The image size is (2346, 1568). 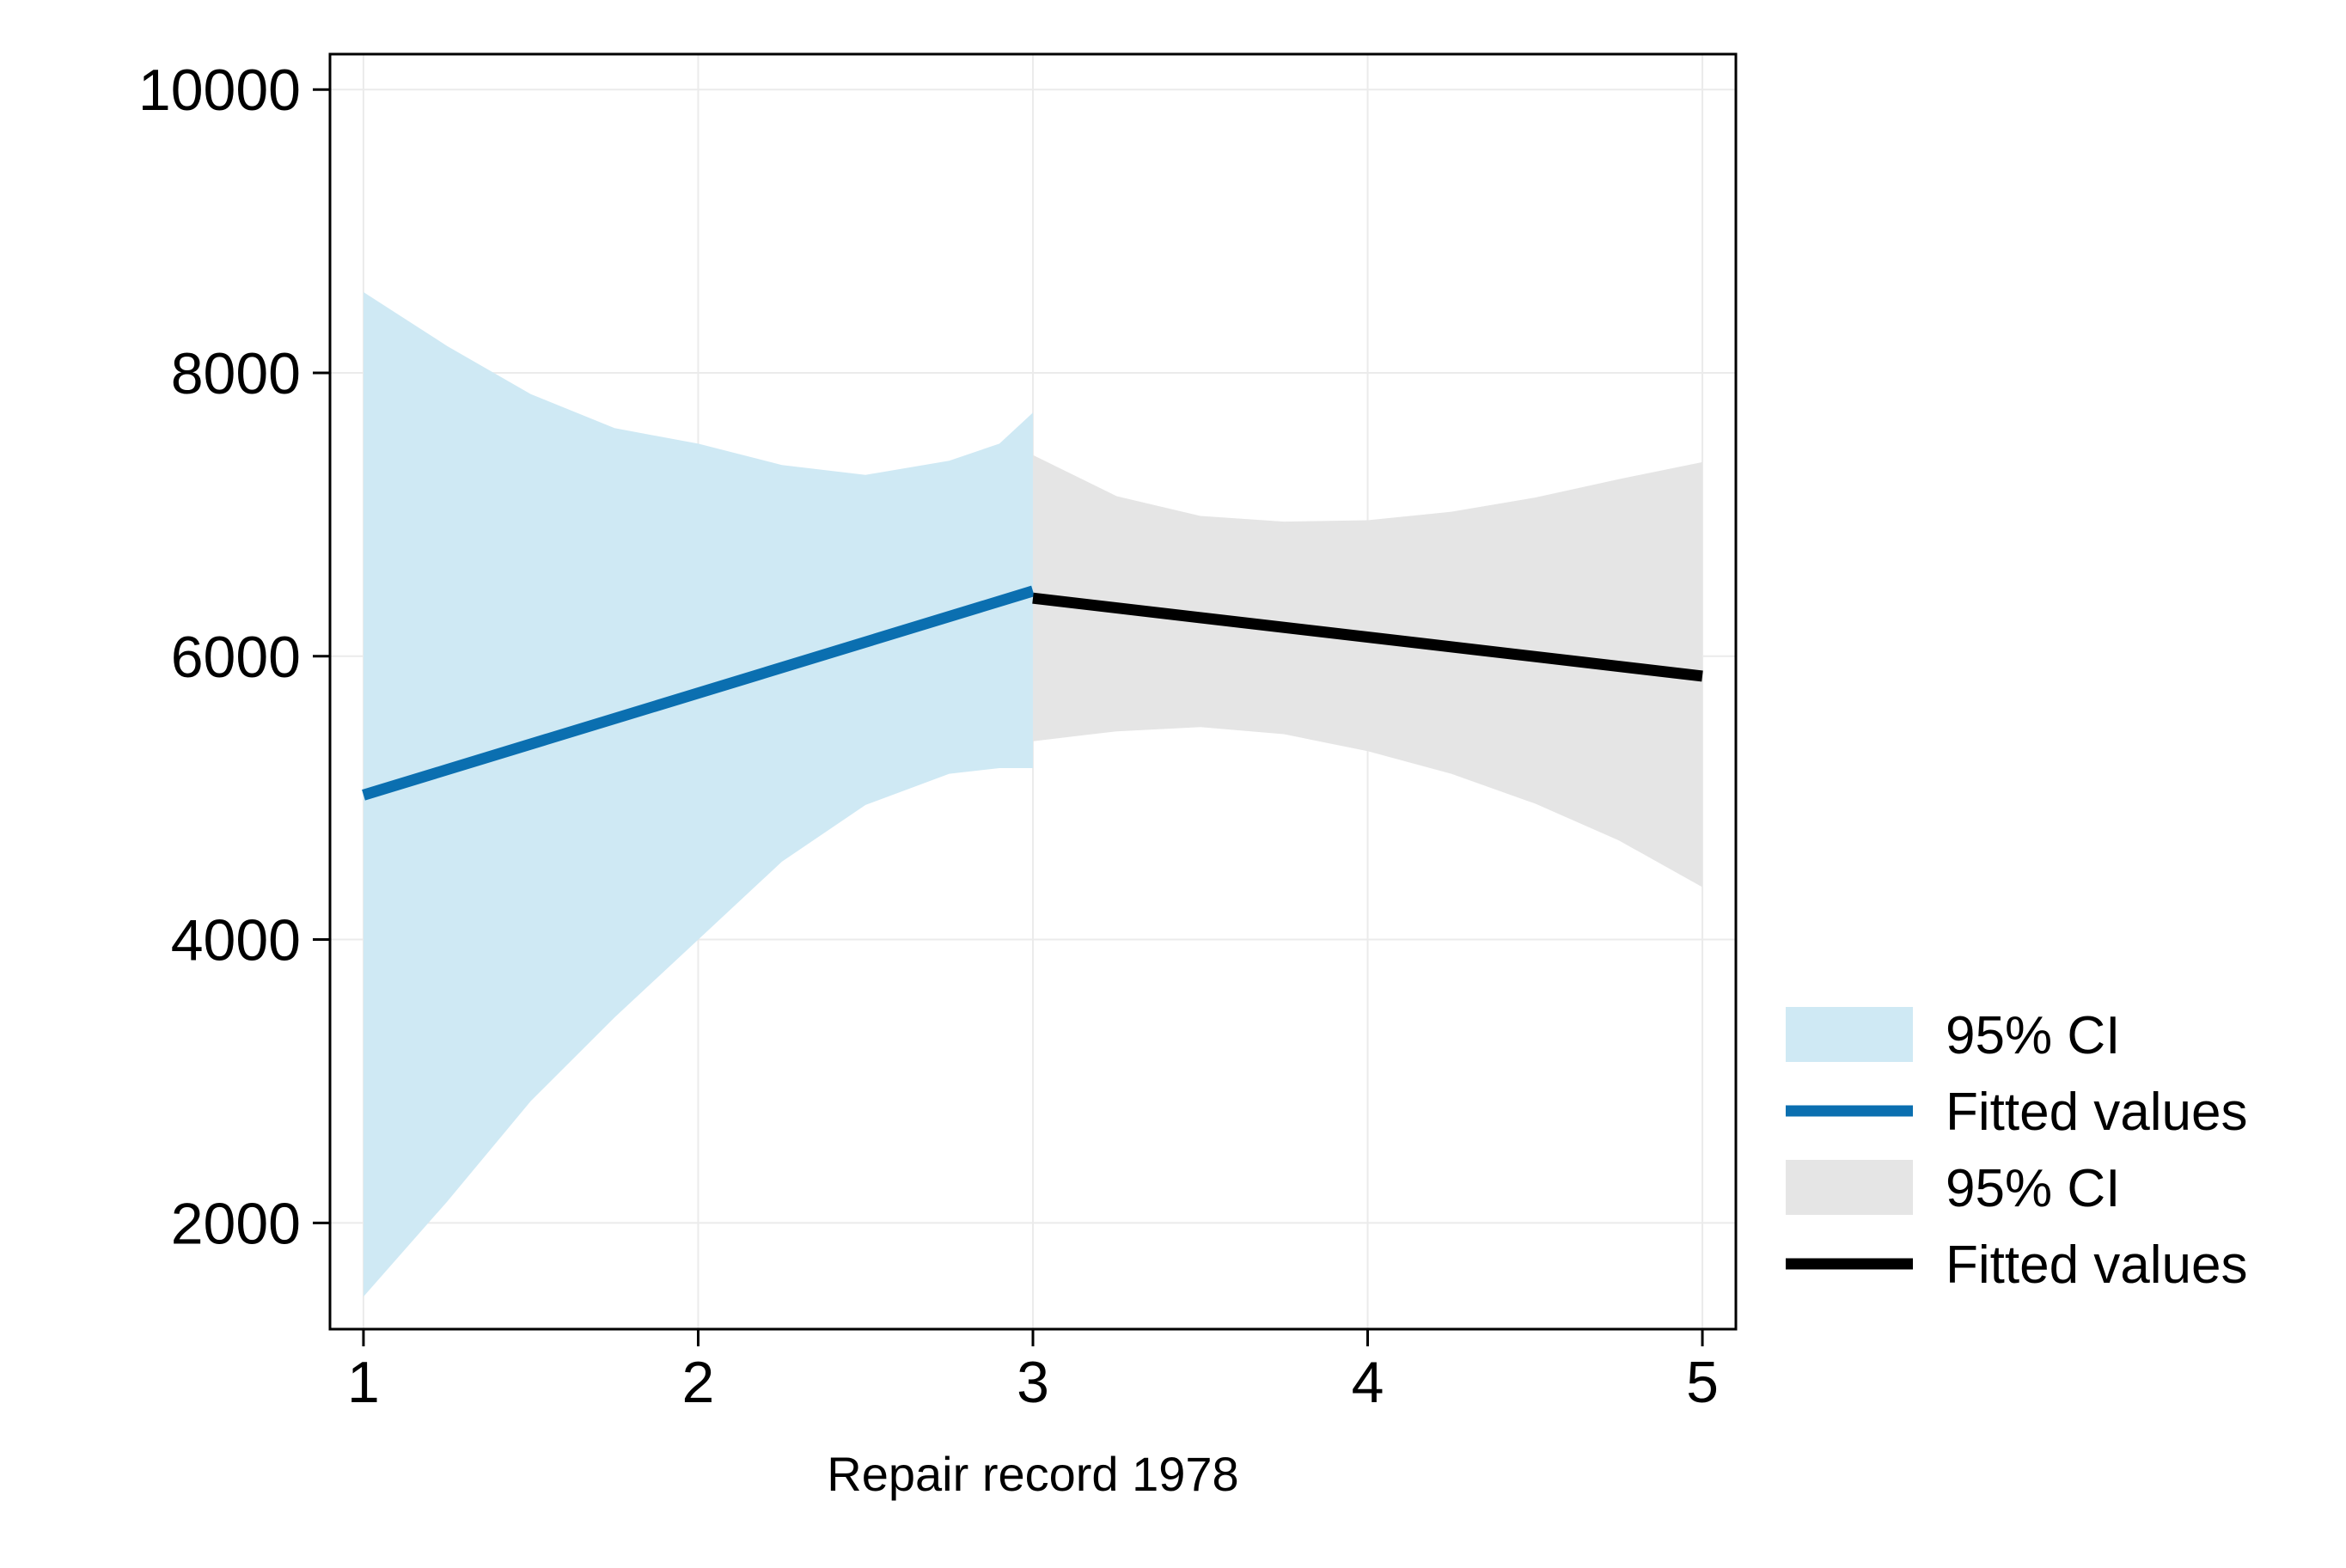 I want to click on y-tick-label: 2000, so click(x=236, y=1223).